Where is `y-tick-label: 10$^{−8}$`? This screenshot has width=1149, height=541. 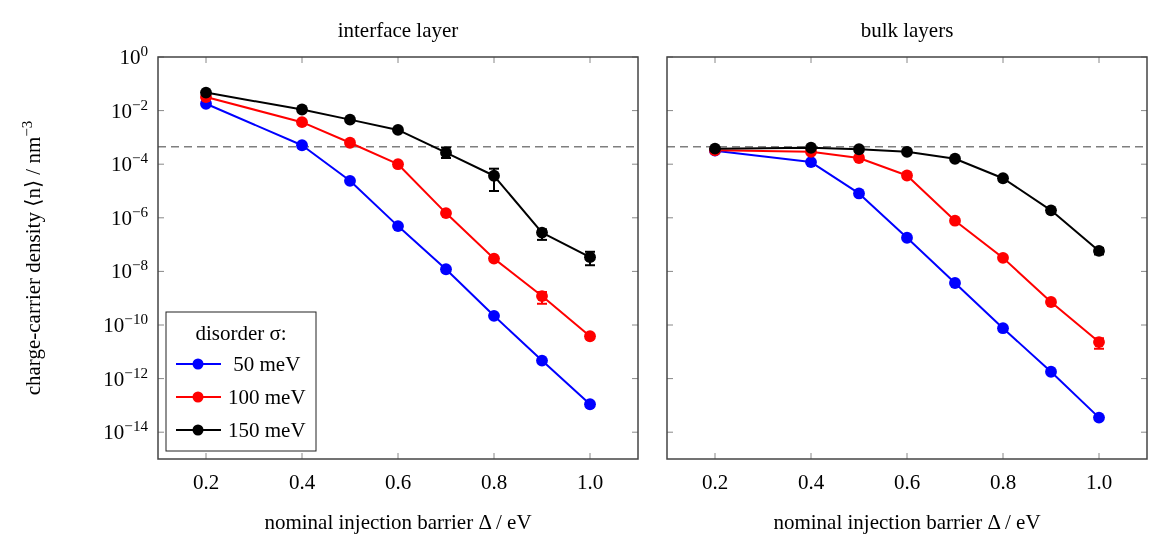
y-tick-label: 10$^{−8}$ is located at coordinates (129, 270).